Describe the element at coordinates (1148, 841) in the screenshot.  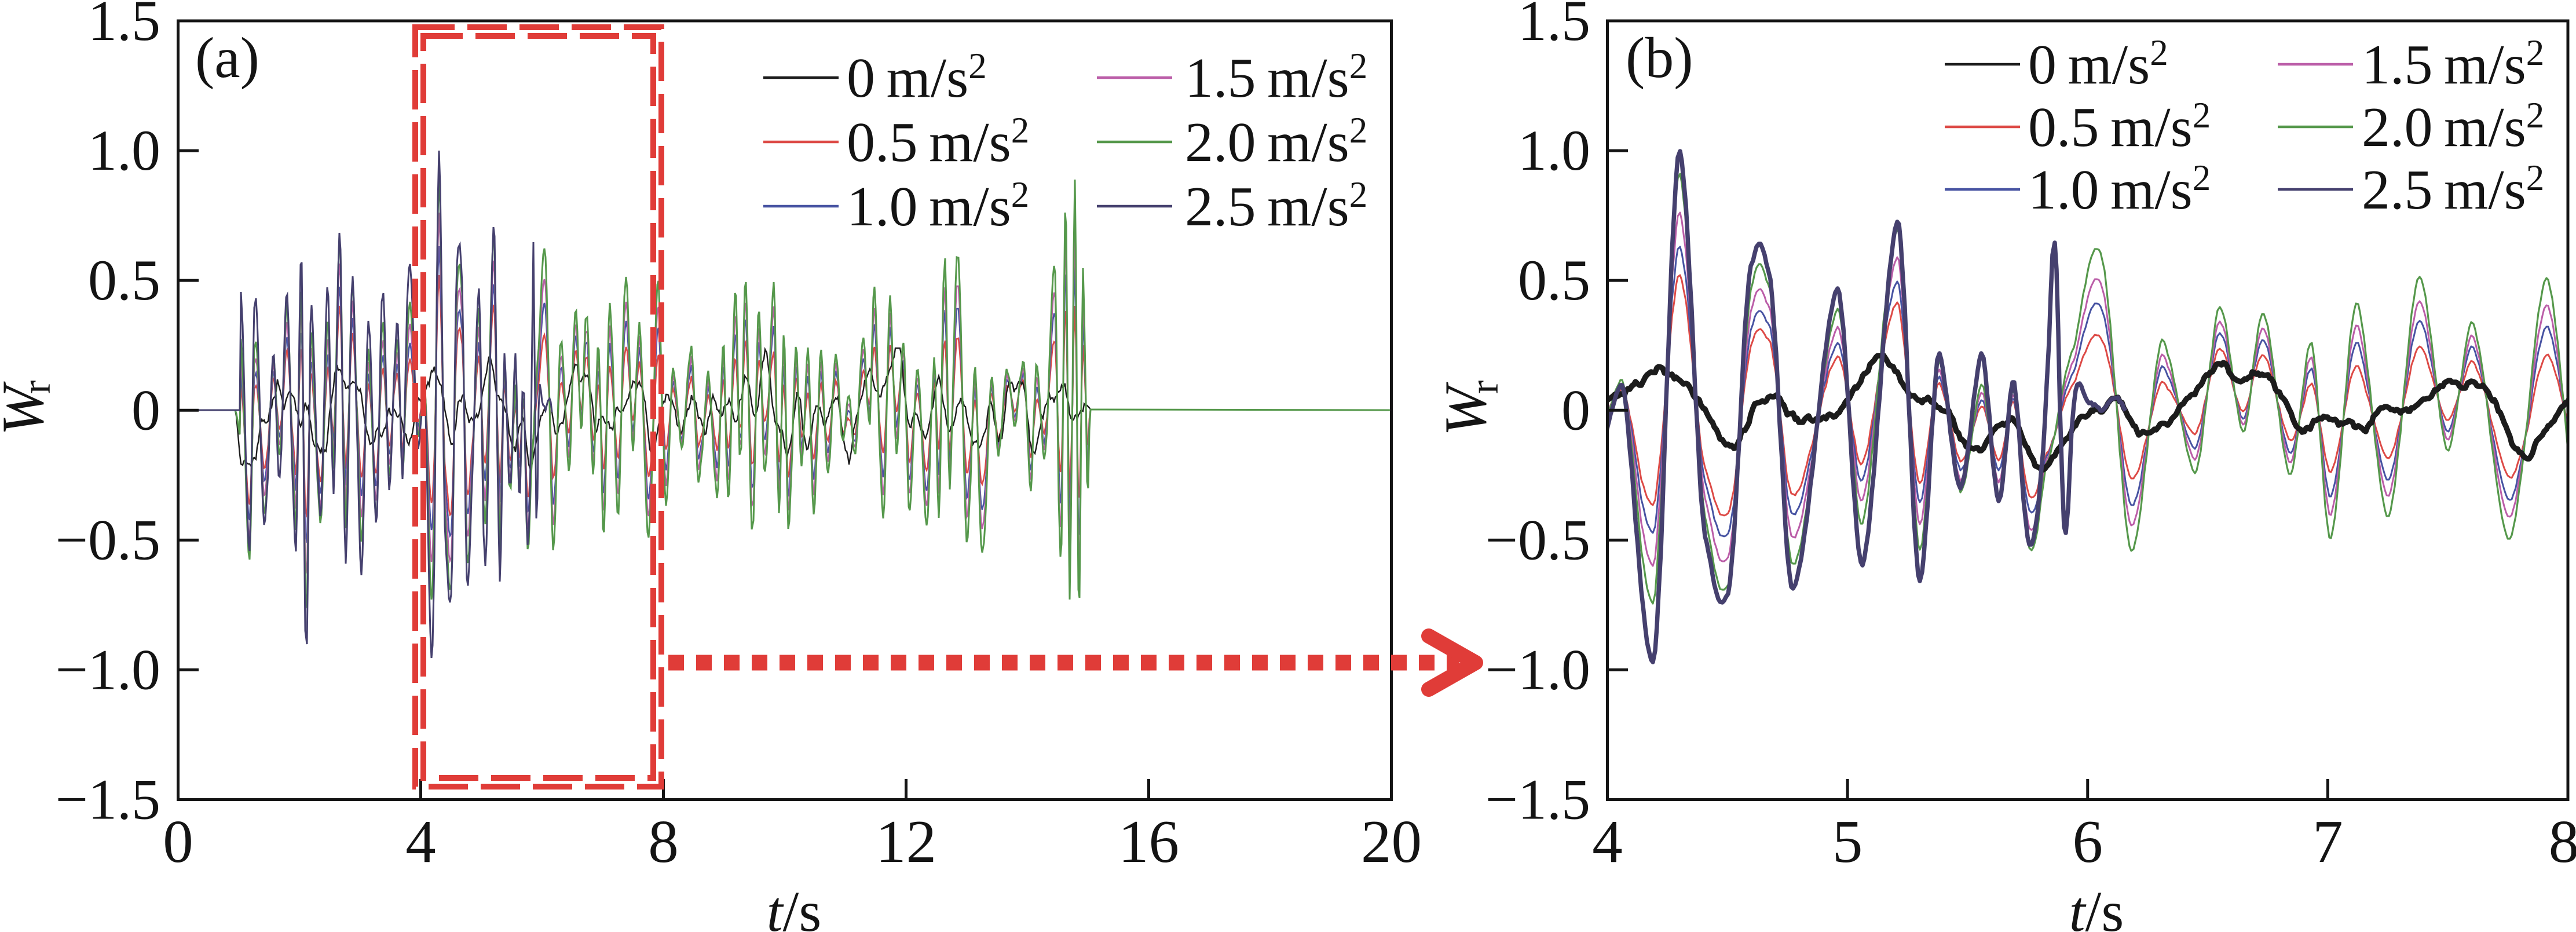
I see `svg-text: 16` at that location.